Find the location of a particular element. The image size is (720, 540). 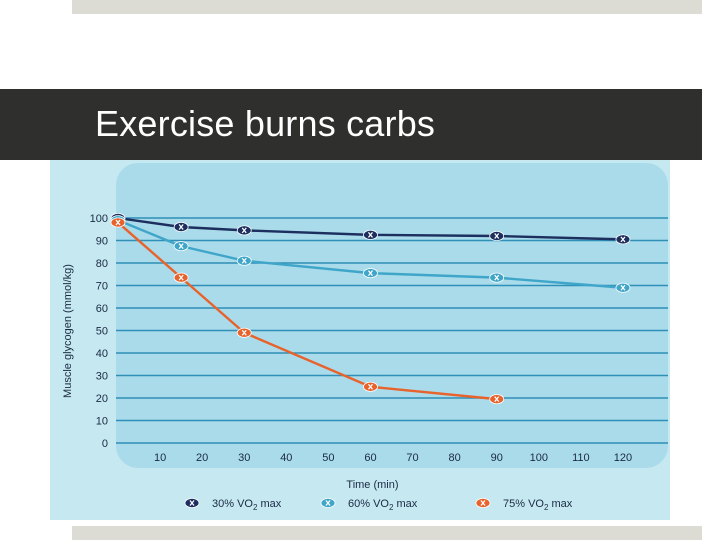

legend: 30% VO2 max 60% VO2 max 75% VO2 max is located at coordinates (378, 505).